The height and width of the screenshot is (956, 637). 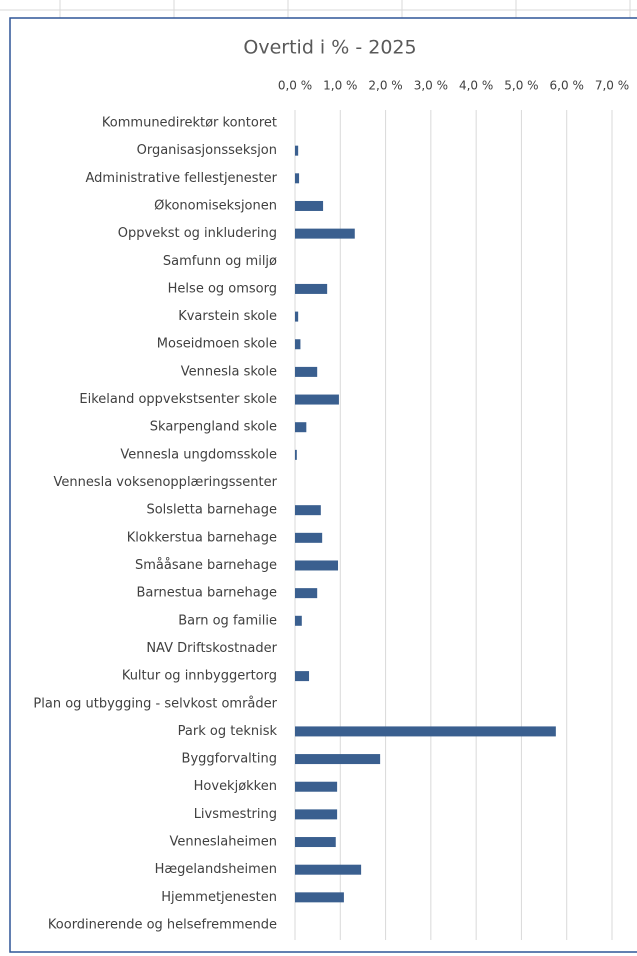 I want to click on y-tick-label: Venneslaheimen, so click(x=223, y=842).